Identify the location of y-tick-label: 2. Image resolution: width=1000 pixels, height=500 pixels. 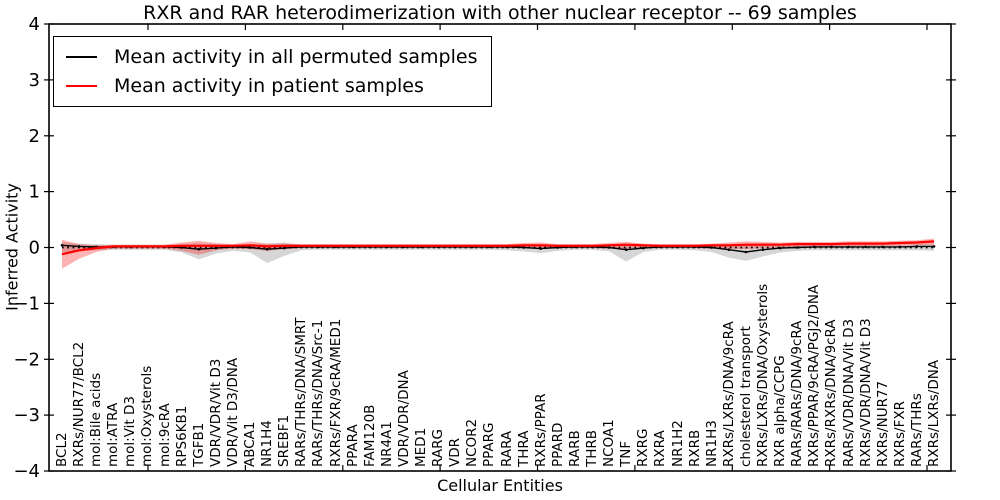
(34, 136).